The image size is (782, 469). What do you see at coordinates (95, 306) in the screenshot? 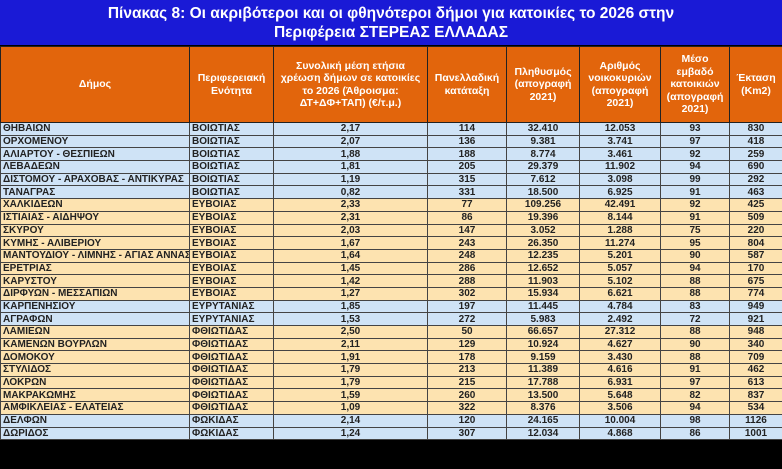
I see `cell-municipality: ΚΑΡΠΕΝΗΣΙΟΥ` at bounding box center [95, 306].